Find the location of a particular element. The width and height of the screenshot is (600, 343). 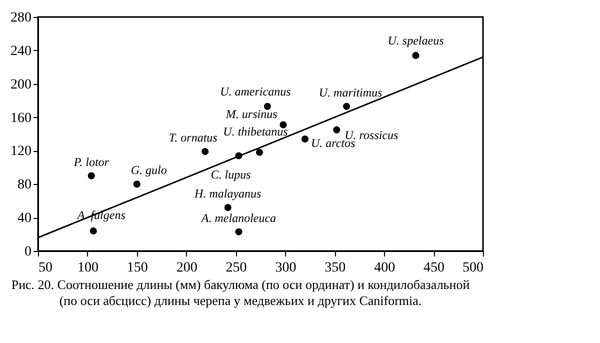

annotation: T. ornatus is located at coordinates (193, 137).